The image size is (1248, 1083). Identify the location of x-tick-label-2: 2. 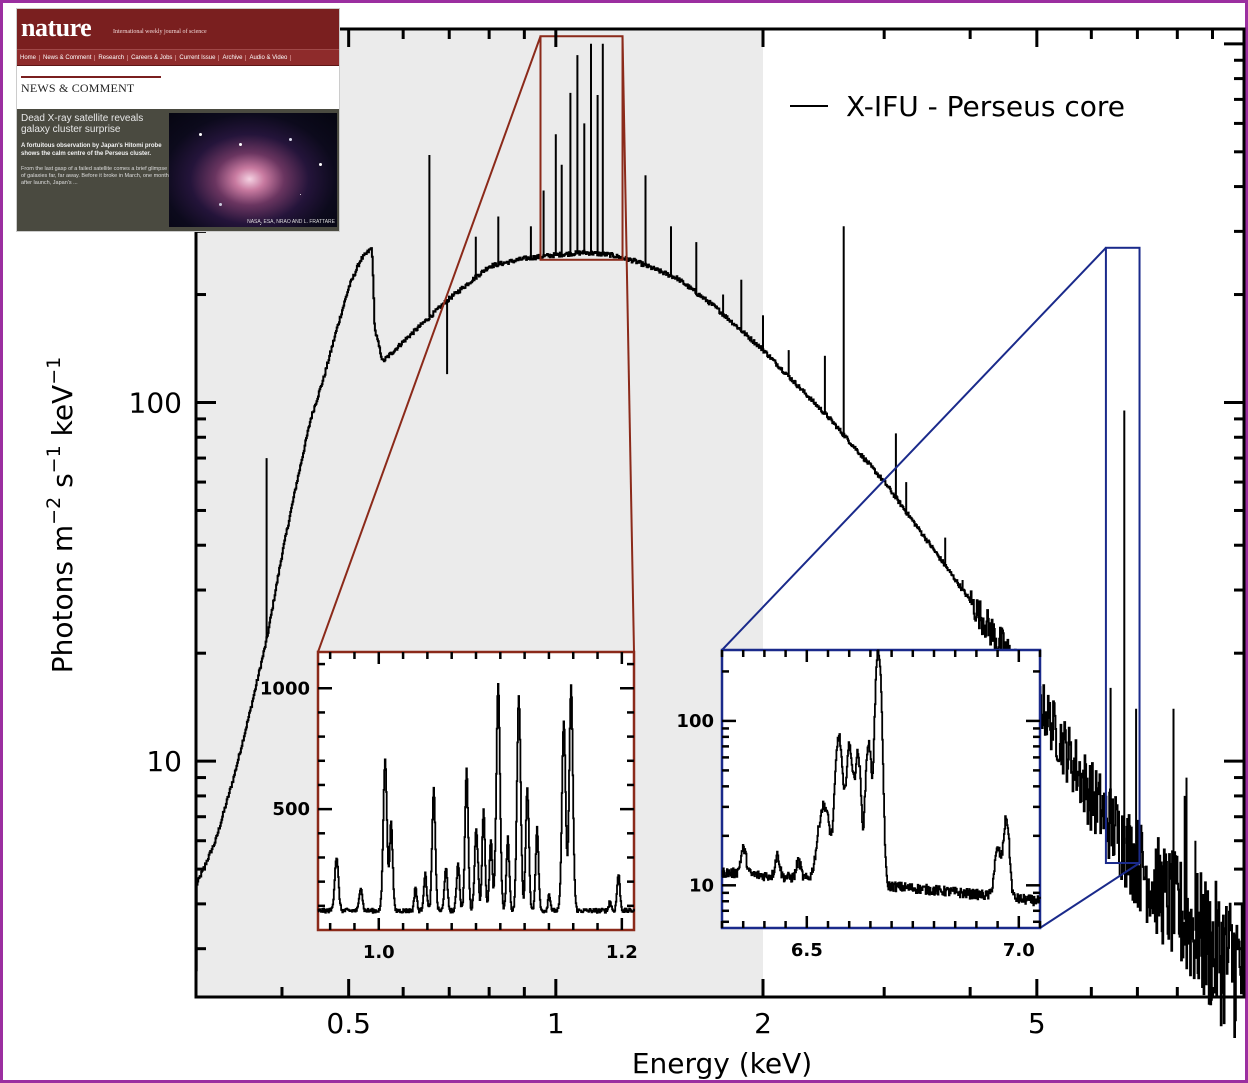
(763, 1023).